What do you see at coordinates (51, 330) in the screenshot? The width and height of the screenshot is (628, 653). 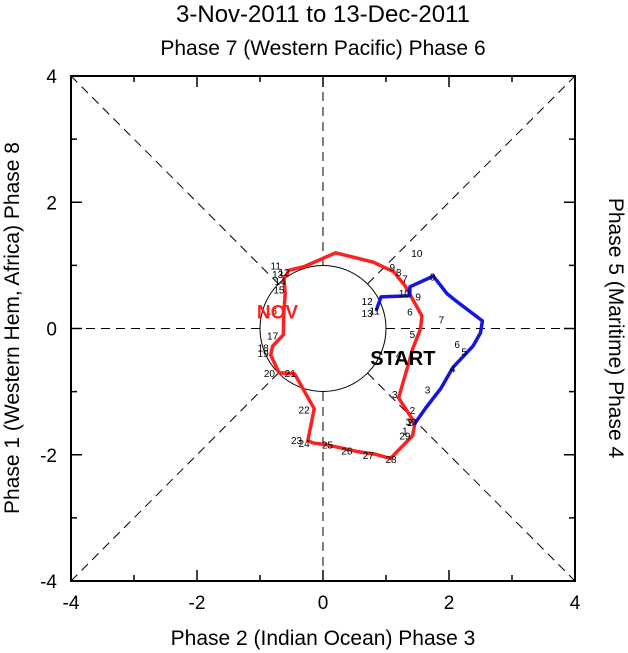 I see `y-tick-label: 0` at bounding box center [51, 330].